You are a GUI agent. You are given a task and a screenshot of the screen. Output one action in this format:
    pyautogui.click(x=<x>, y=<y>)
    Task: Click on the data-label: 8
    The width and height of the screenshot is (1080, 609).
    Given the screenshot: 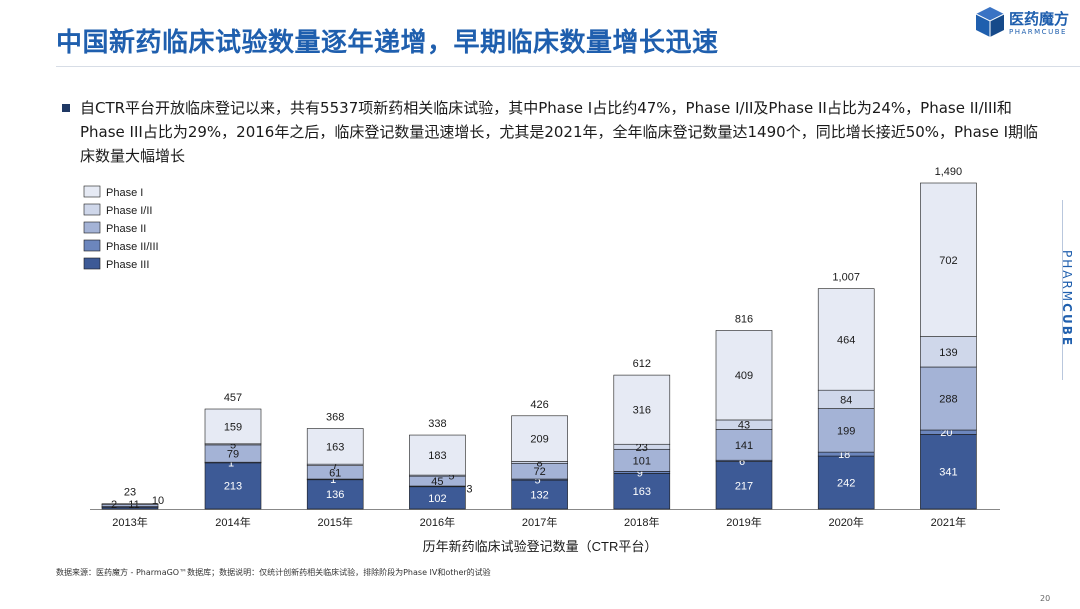 What is the action you would take?
    pyautogui.click(x=540, y=463)
    